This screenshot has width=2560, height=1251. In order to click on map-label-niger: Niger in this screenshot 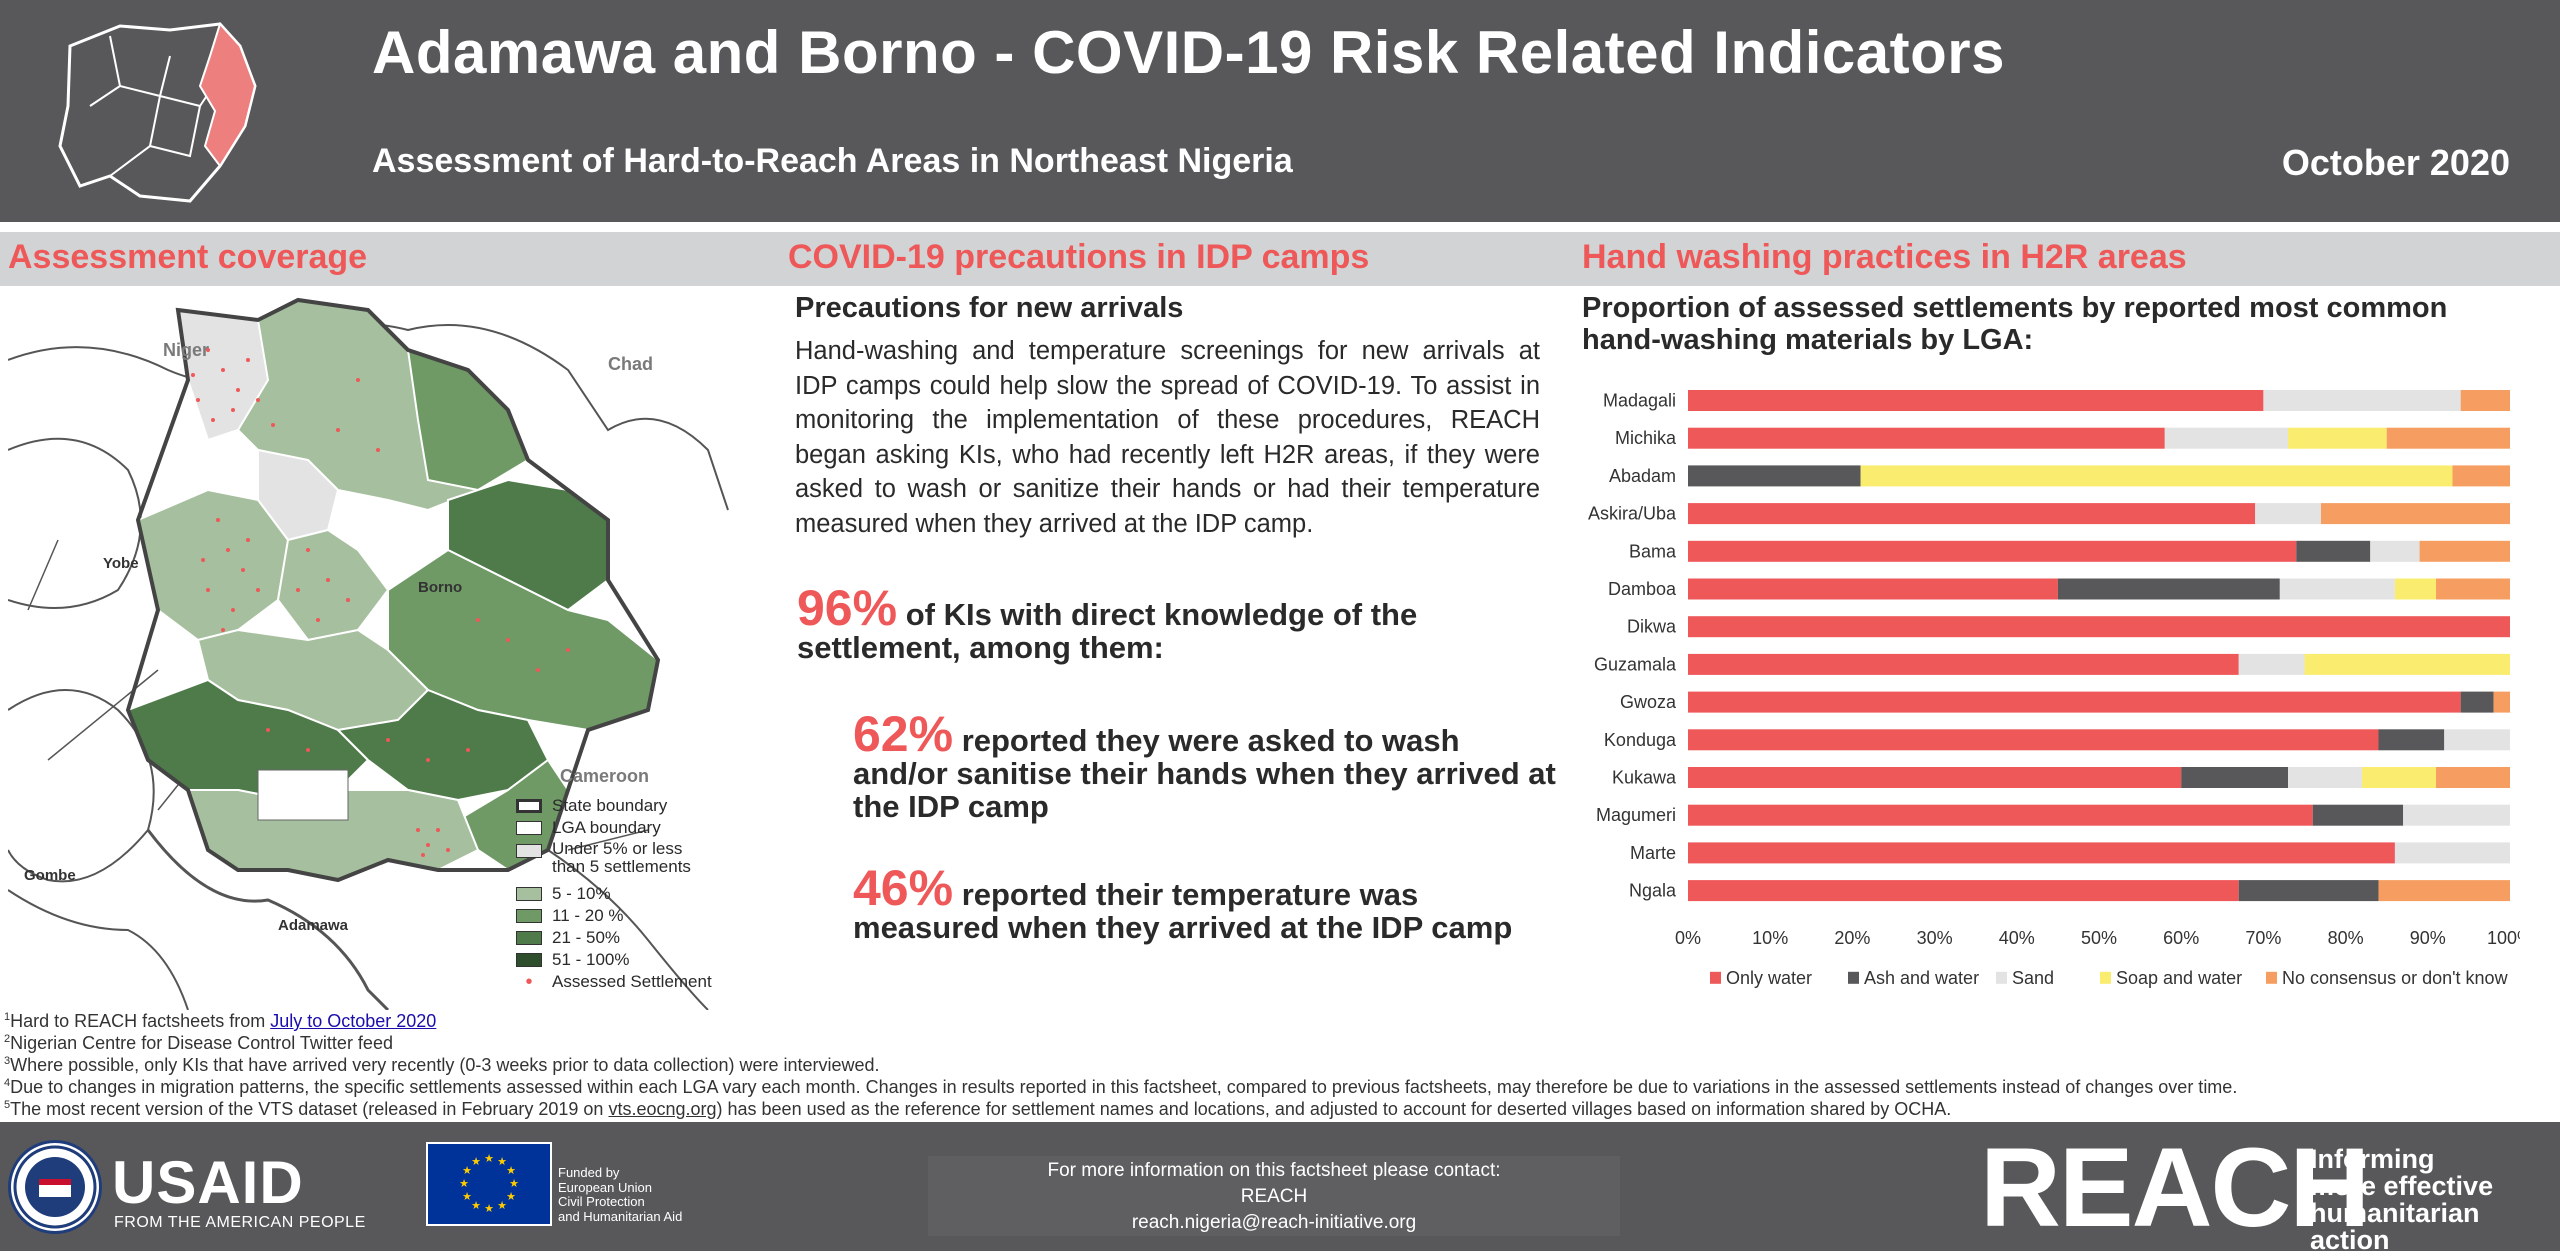, I will do `click(186, 350)`.